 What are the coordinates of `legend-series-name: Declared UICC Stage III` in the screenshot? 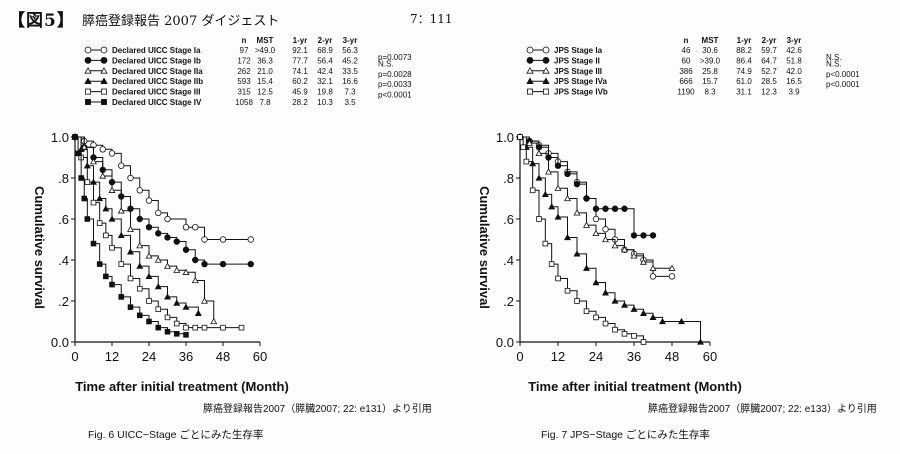 It's located at (156, 92).